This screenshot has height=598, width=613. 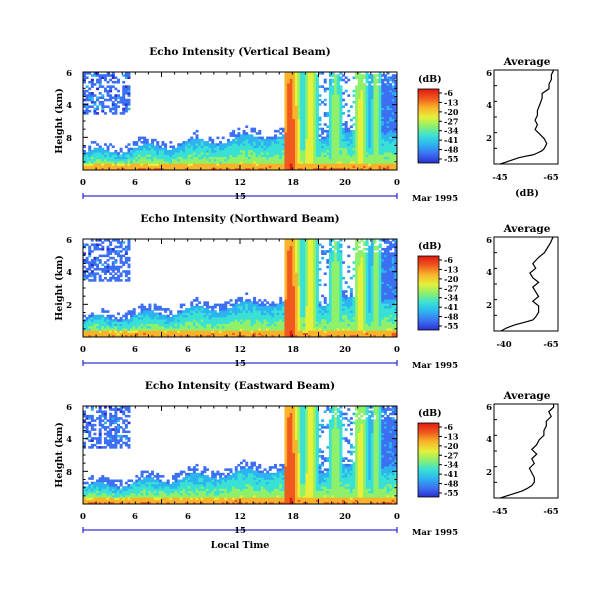 What do you see at coordinates (333, 329) in the screenshot?
I see `heatmap-cell-1912` at bounding box center [333, 329].